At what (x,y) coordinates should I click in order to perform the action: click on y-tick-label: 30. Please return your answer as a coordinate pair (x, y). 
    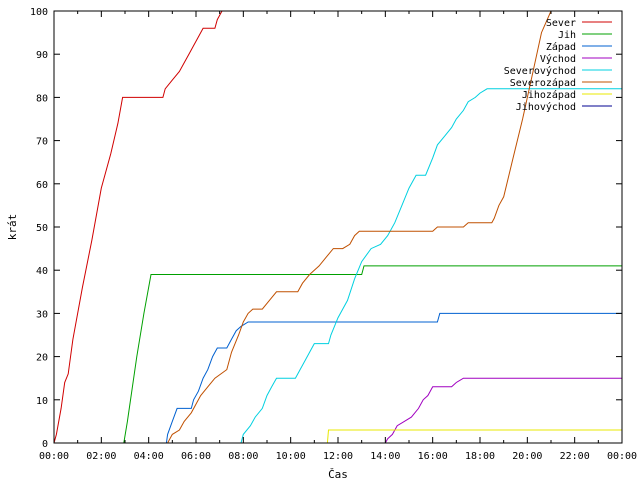
    Looking at the image, I should click on (42, 314).